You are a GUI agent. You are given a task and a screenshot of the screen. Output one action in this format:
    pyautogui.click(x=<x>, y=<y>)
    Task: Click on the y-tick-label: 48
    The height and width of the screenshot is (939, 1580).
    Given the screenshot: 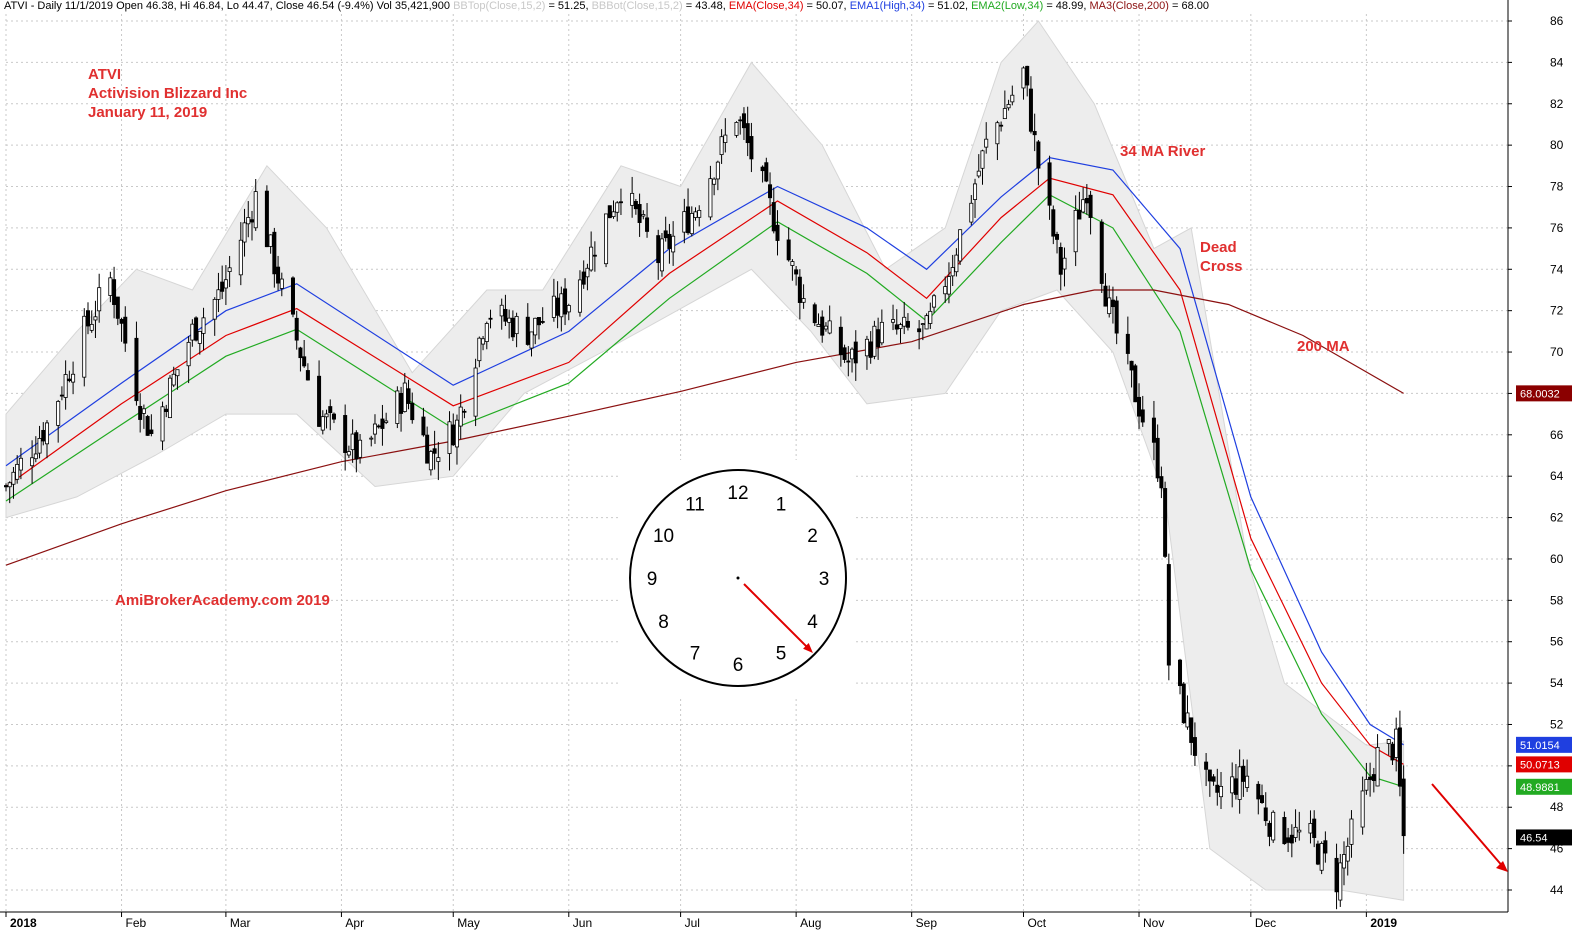 What is the action you would take?
    pyautogui.click(x=1557, y=807)
    